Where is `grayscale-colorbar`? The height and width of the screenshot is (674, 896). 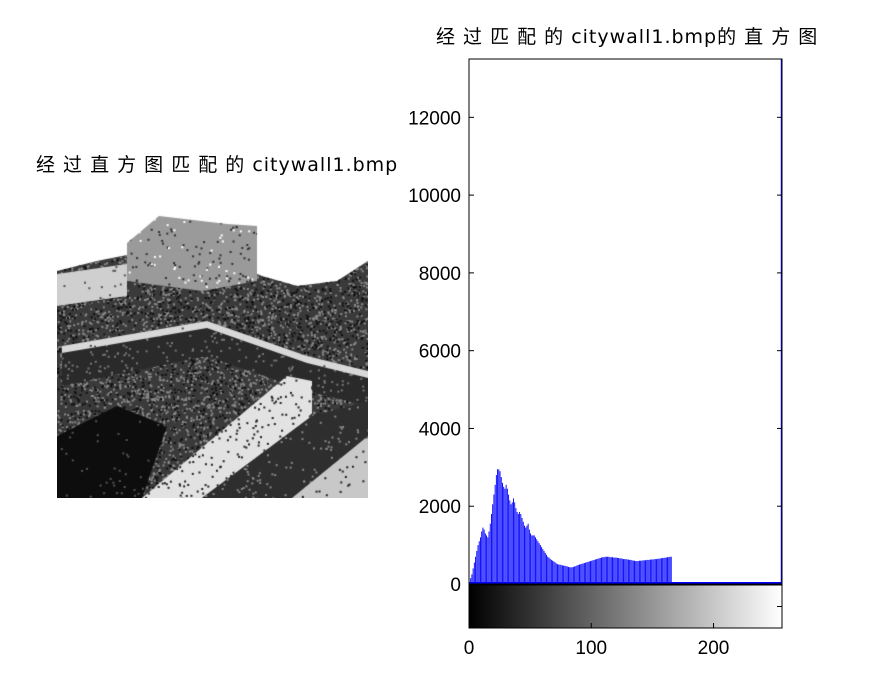 grayscale-colorbar is located at coordinates (625, 606).